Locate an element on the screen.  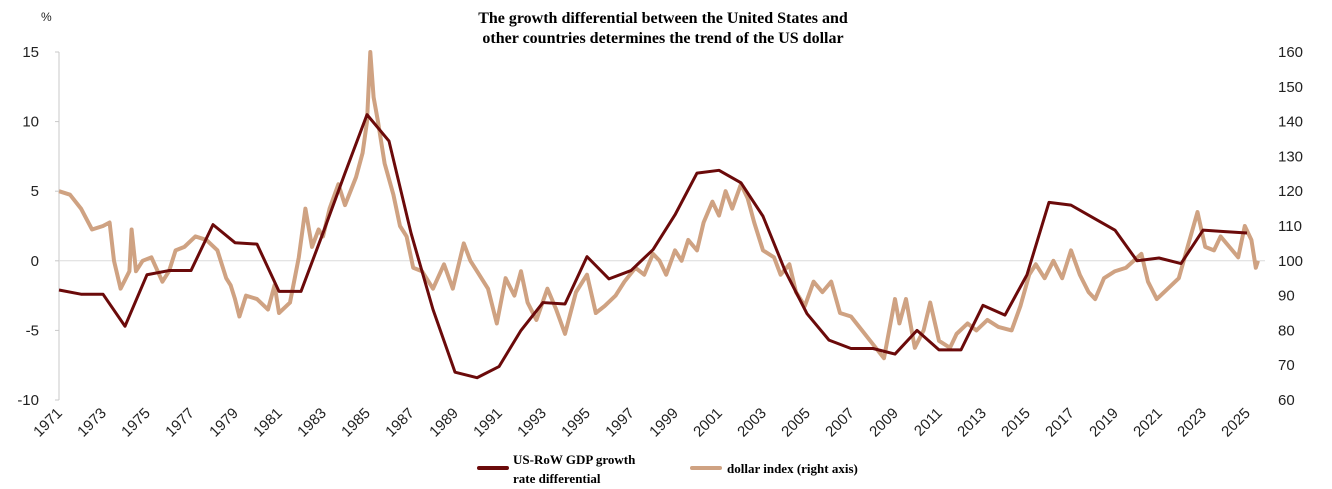
x-tick-label: 2009 is located at coordinates (884, 423).